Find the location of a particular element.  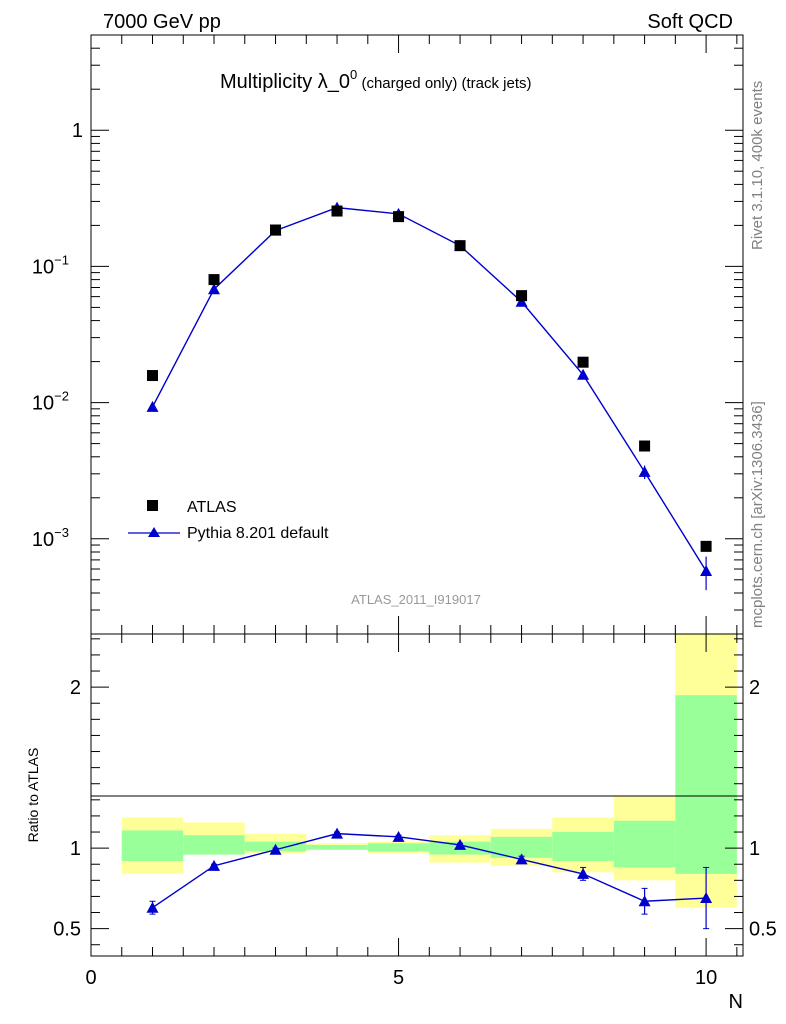

ratio-axis-label: Ratio to ATLAS is located at coordinates (33, 795).